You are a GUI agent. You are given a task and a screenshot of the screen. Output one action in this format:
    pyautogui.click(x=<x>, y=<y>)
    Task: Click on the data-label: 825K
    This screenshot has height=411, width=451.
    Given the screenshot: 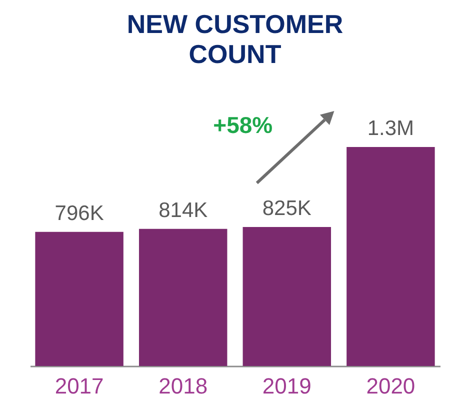 What is the action you would take?
    pyautogui.click(x=287, y=208)
    